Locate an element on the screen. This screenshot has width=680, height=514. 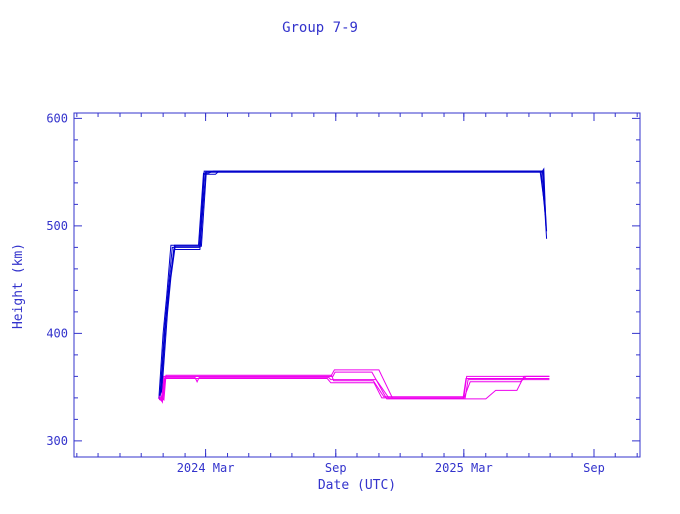
y-tick-label: 500 is located at coordinates (57, 226).